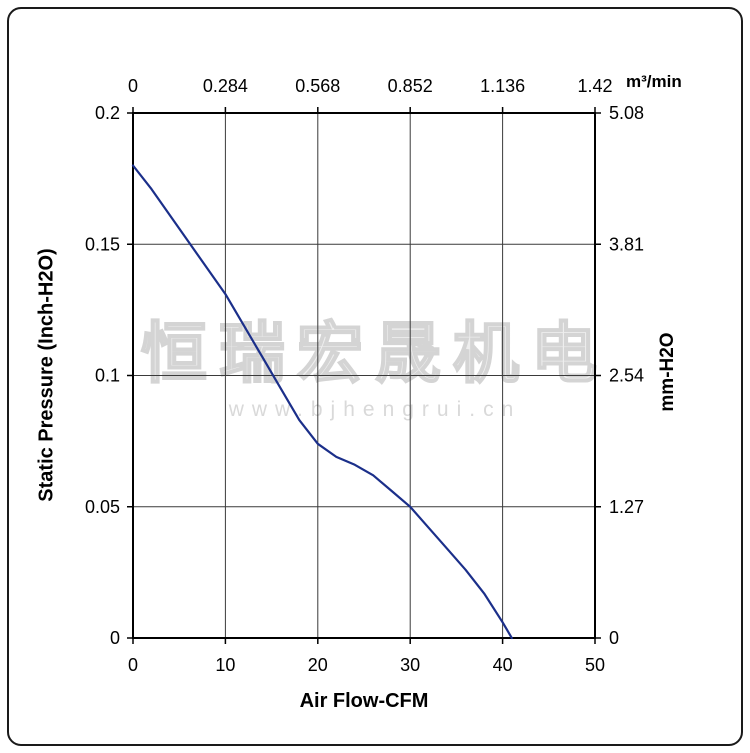 Image resolution: width=750 pixels, height=753 pixels. Describe the element at coordinates (46, 375) in the screenshot. I see `y-axis-label-left: Static Pressure (Inch-H2O)` at that location.